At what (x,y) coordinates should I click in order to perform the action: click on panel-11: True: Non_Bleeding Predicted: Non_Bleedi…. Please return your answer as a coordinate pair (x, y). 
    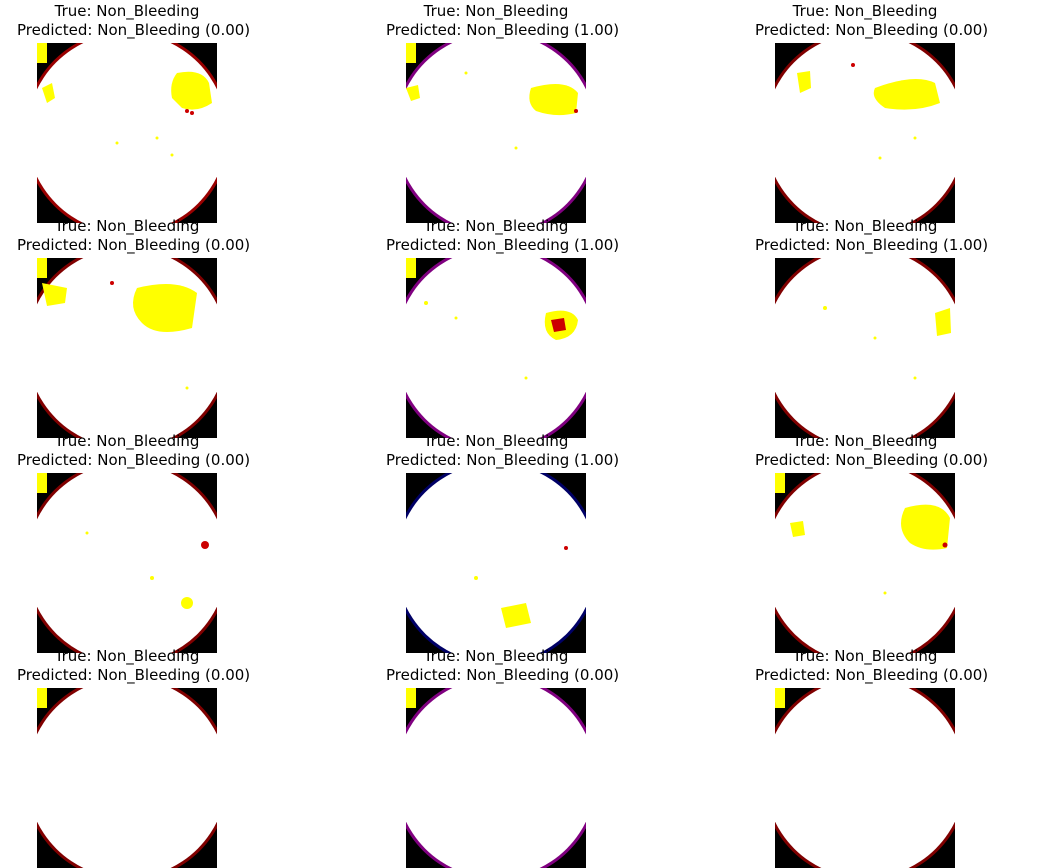
    Looking at the image, I should click on (503, 756).